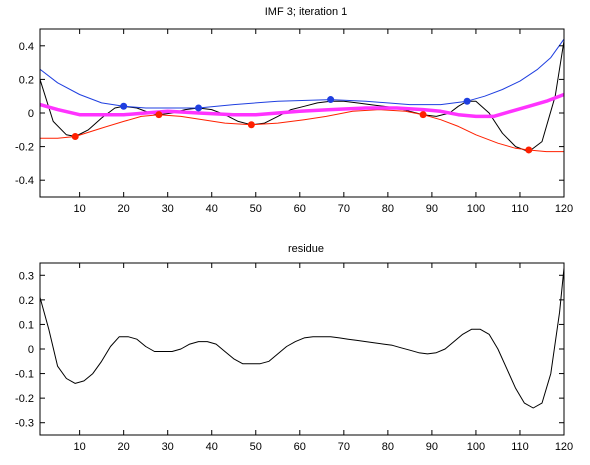 Image resolution: width=590 pixels, height=465 pixels. What do you see at coordinates (24, 148) in the screenshot?
I see `imf-y-tick-label: -0.2` at bounding box center [24, 148].